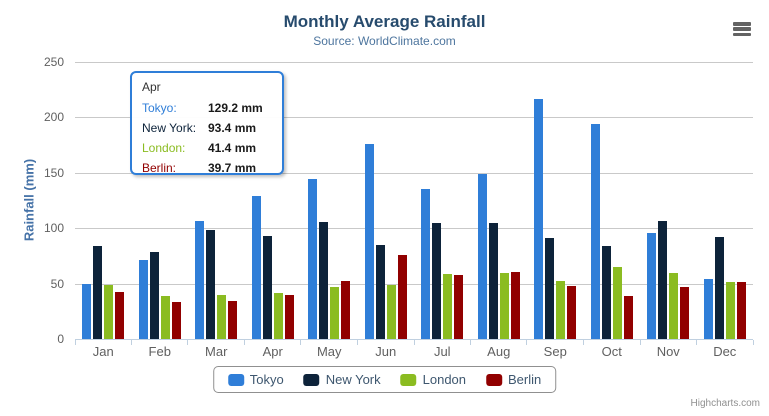  What do you see at coordinates (437, 280) in the screenshot?
I see `bar-new-york-jul` at bounding box center [437, 280].